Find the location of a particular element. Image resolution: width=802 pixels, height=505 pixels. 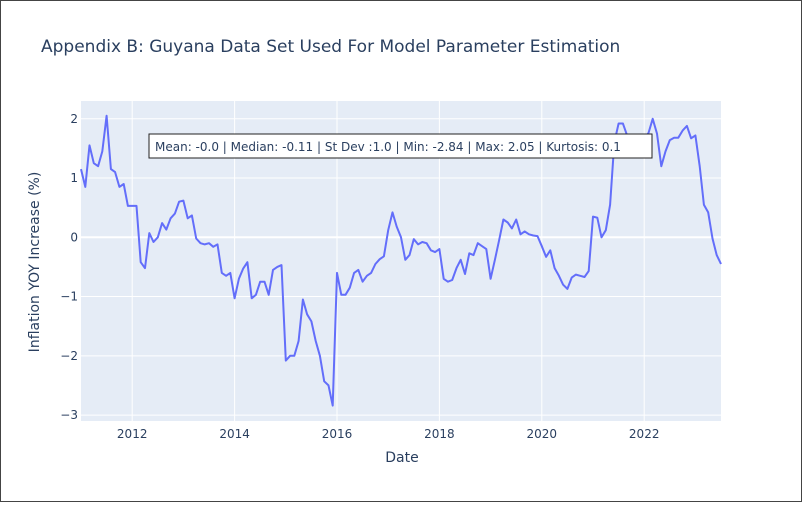

x-tick-label: 2014 is located at coordinates (234, 434).